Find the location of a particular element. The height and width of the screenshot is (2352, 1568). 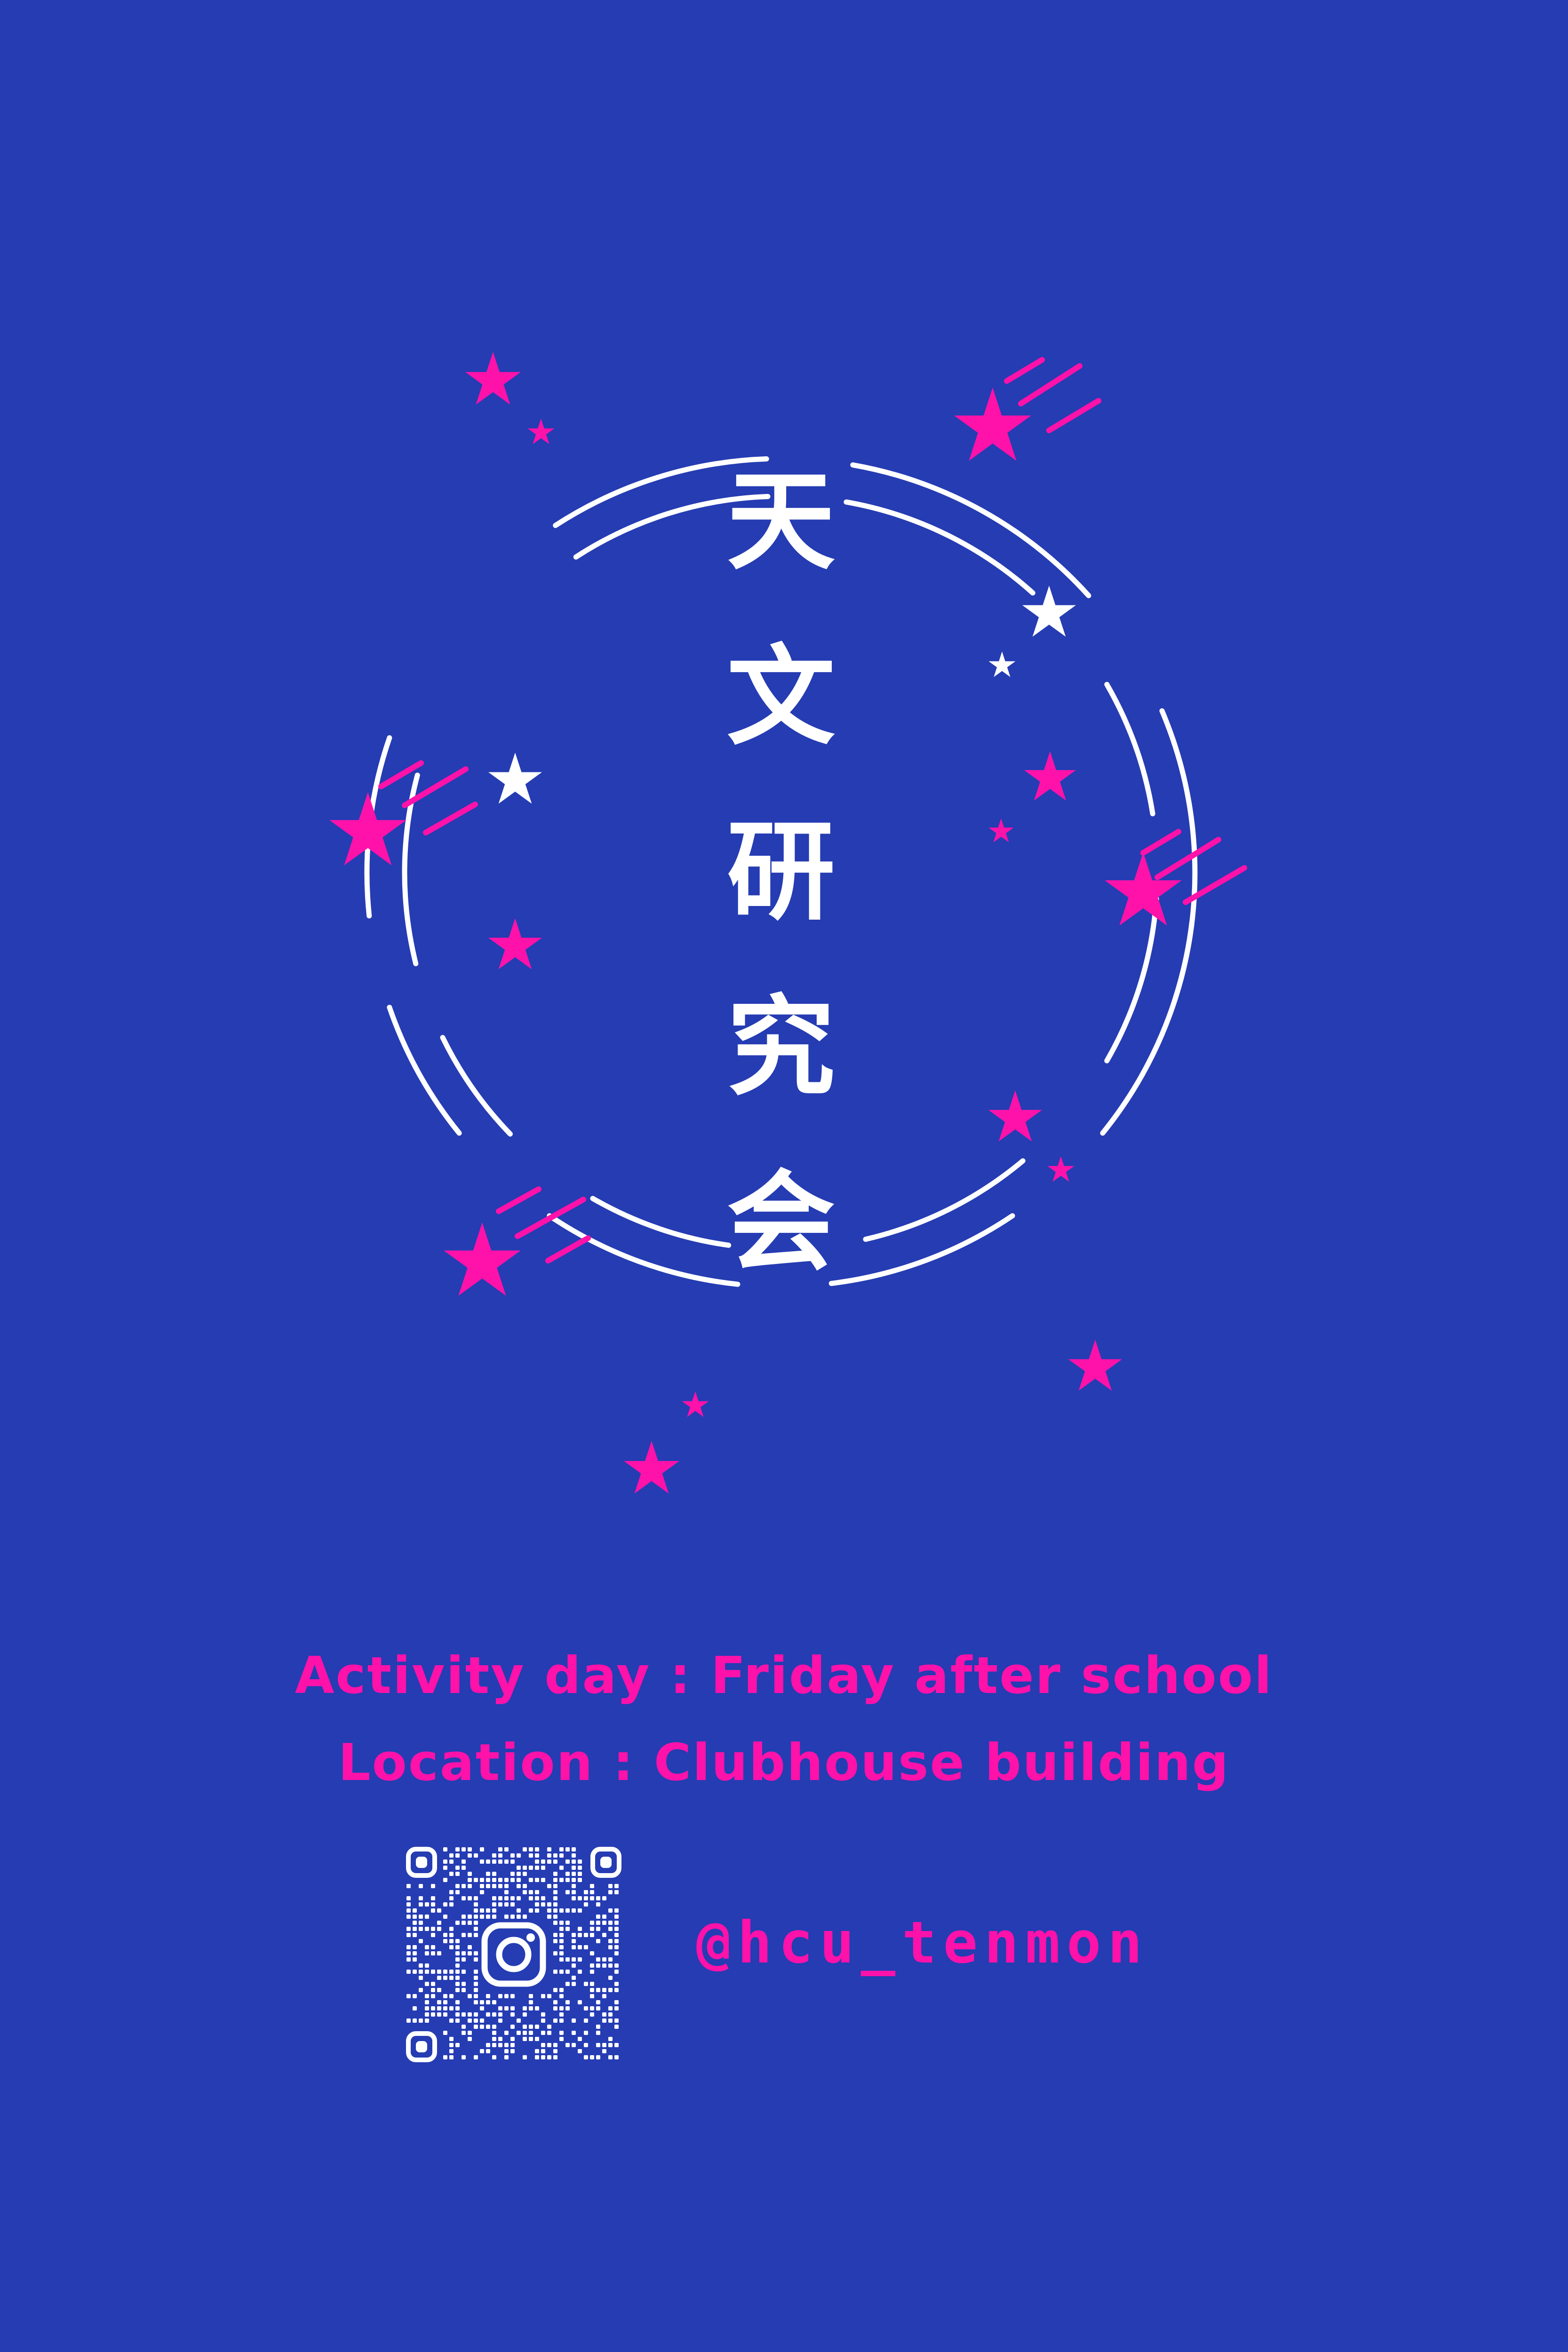

instagram-handle: @hcu_tenmon is located at coordinates (922, 1942).